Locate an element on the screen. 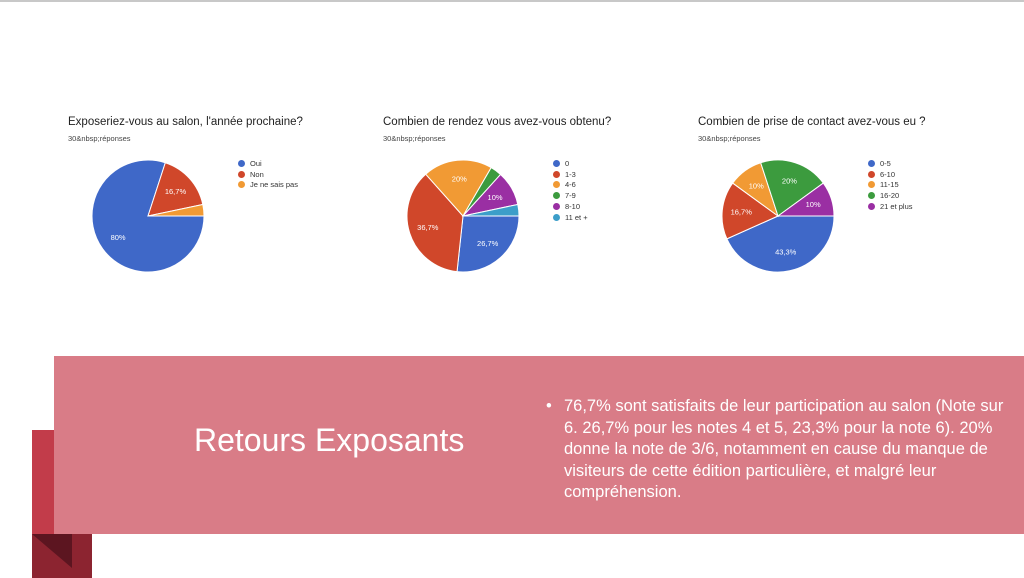 This screenshot has height=578, width=1024. chart-legend: Oui Non Je ne sais pas is located at coordinates (268, 174).